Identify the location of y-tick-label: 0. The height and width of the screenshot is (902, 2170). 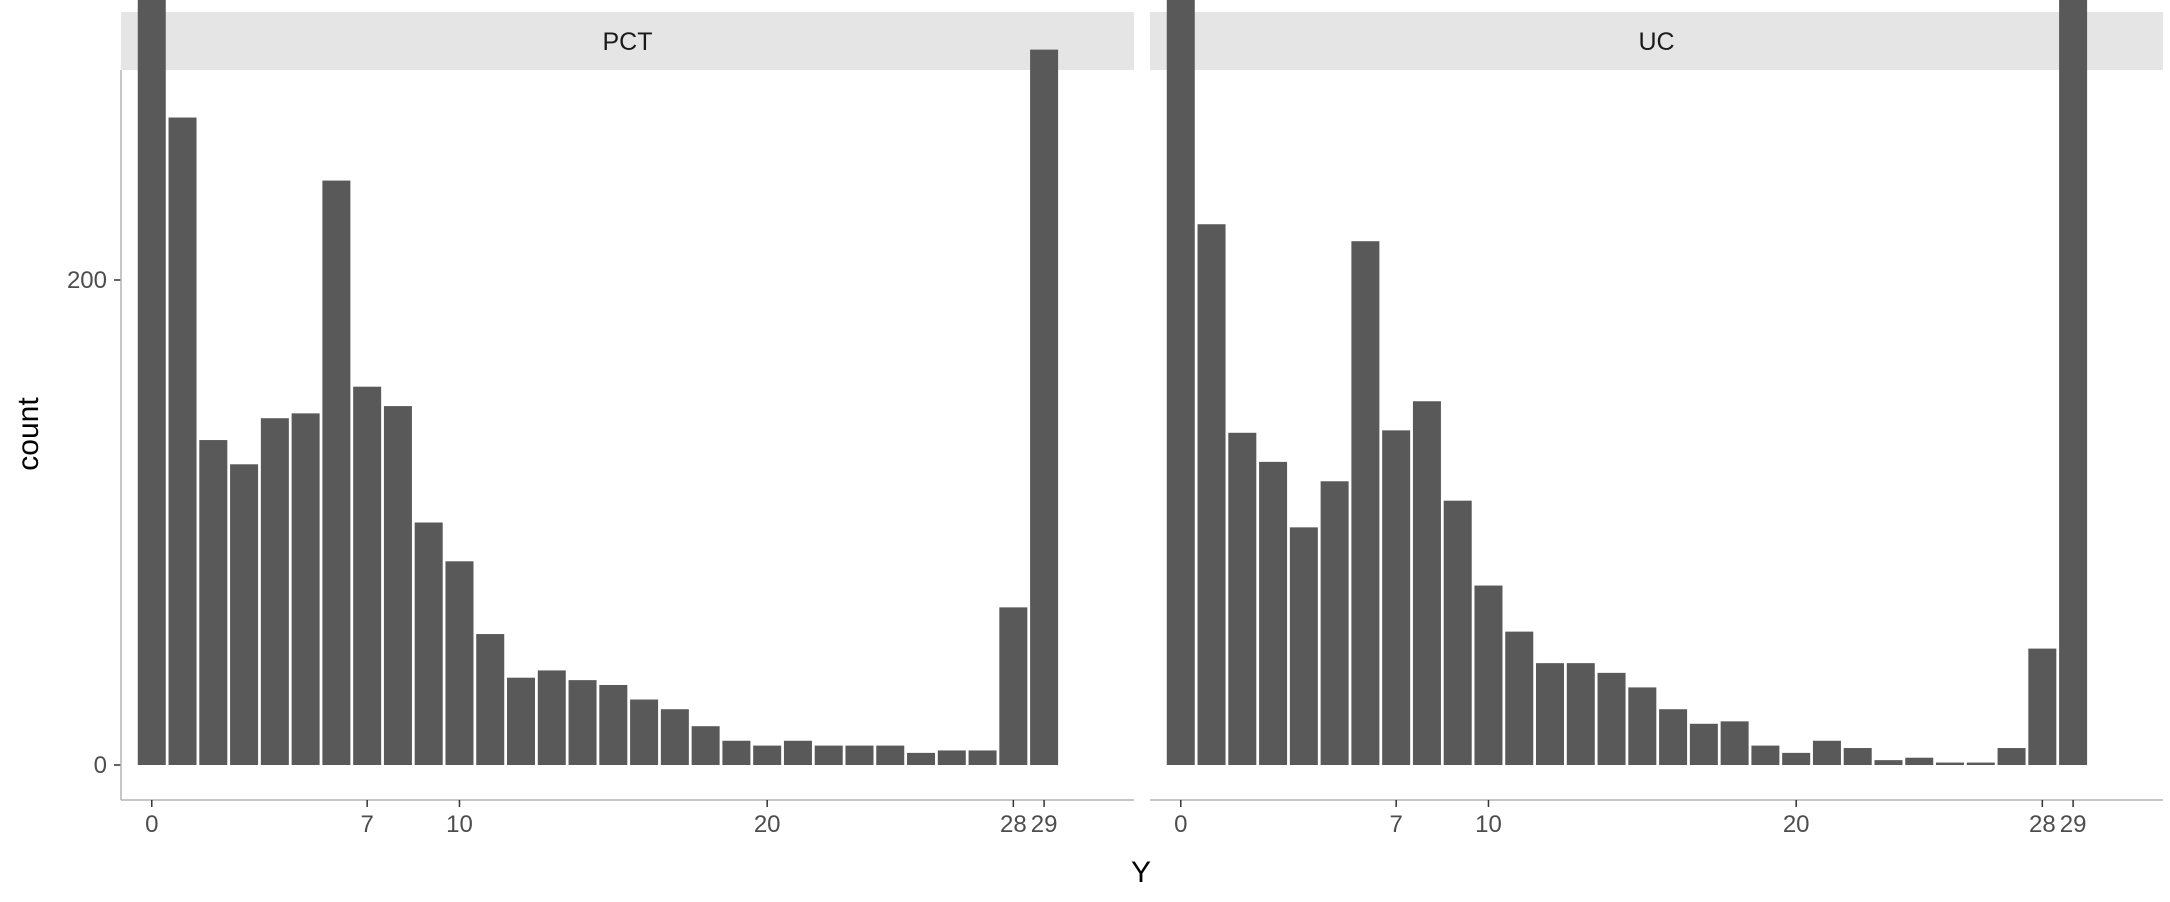
(100, 765).